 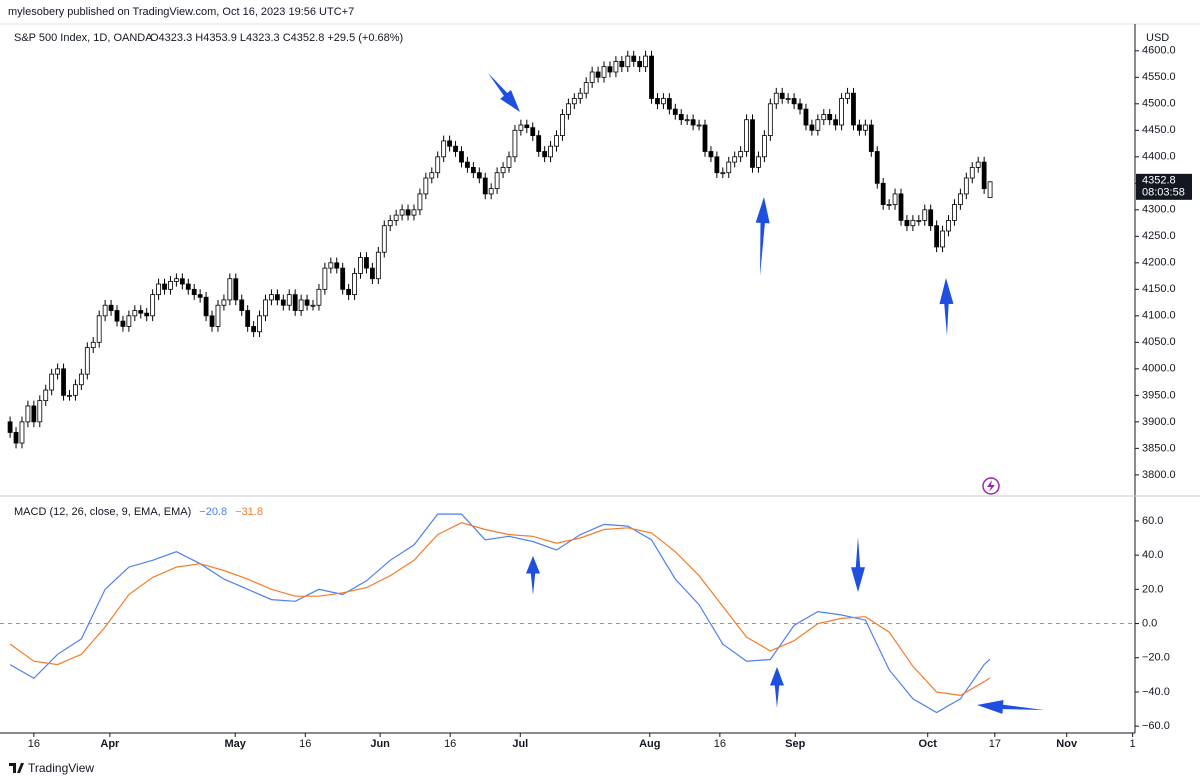 What do you see at coordinates (1152, 521) in the screenshot?
I see `y-tick-label: 60.0` at bounding box center [1152, 521].